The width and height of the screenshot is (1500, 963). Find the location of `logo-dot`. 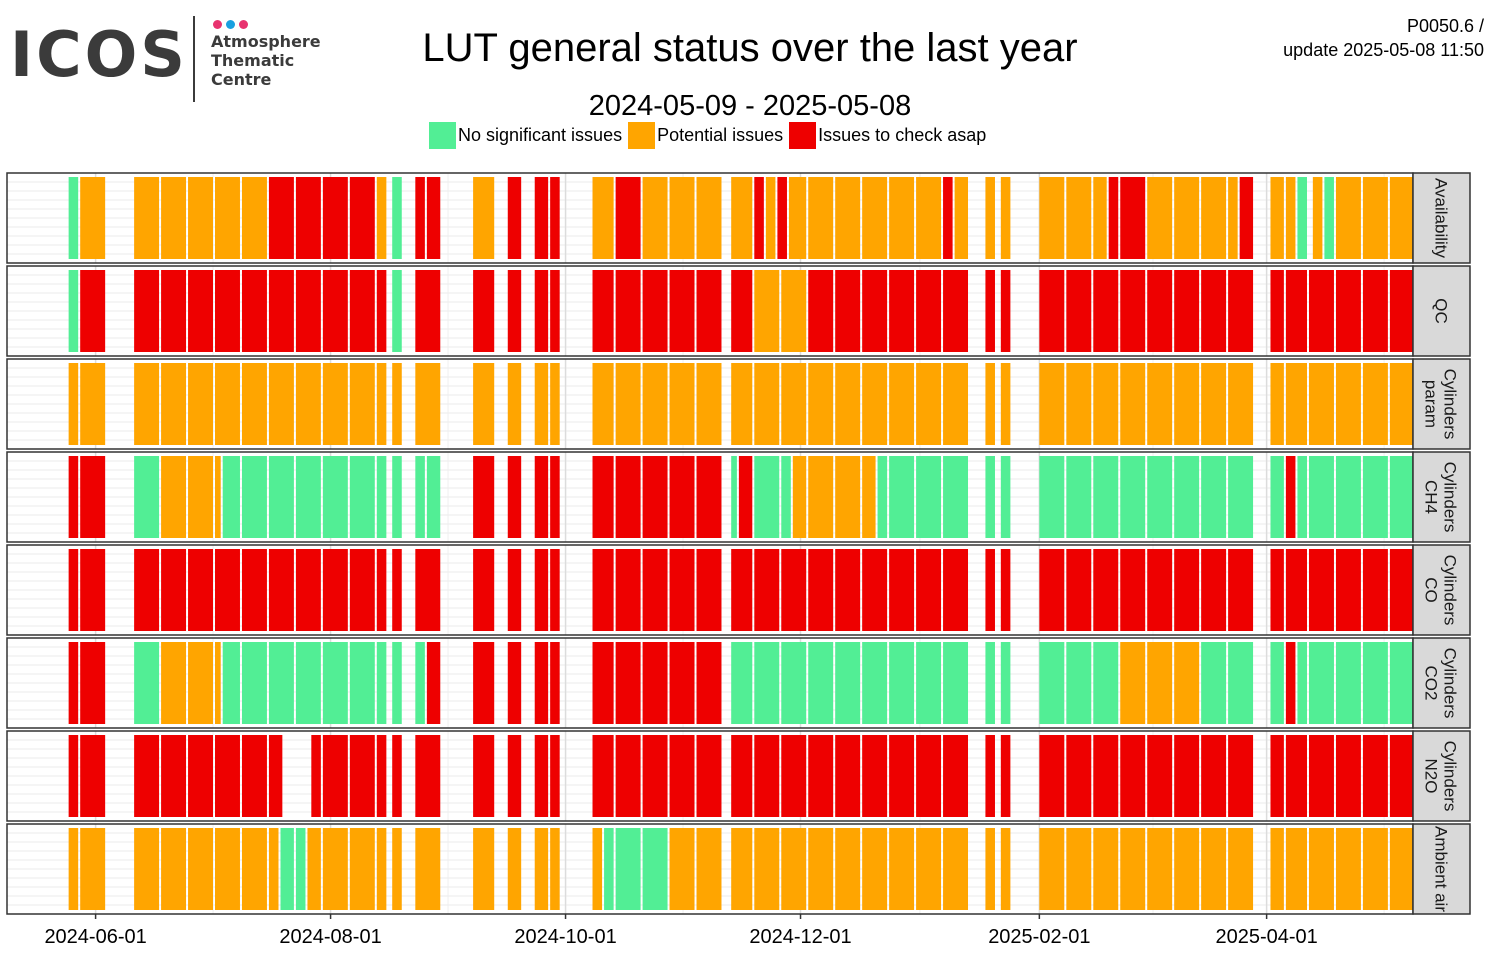

logo-dot is located at coordinates (230, 24).